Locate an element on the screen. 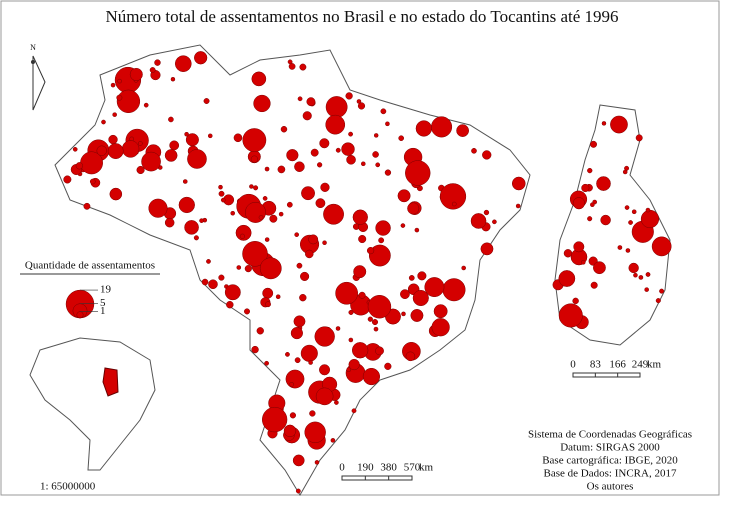 The height and width of the screenshot is (516, 741). legend-value: 1 is located at coordinates (103, 311).